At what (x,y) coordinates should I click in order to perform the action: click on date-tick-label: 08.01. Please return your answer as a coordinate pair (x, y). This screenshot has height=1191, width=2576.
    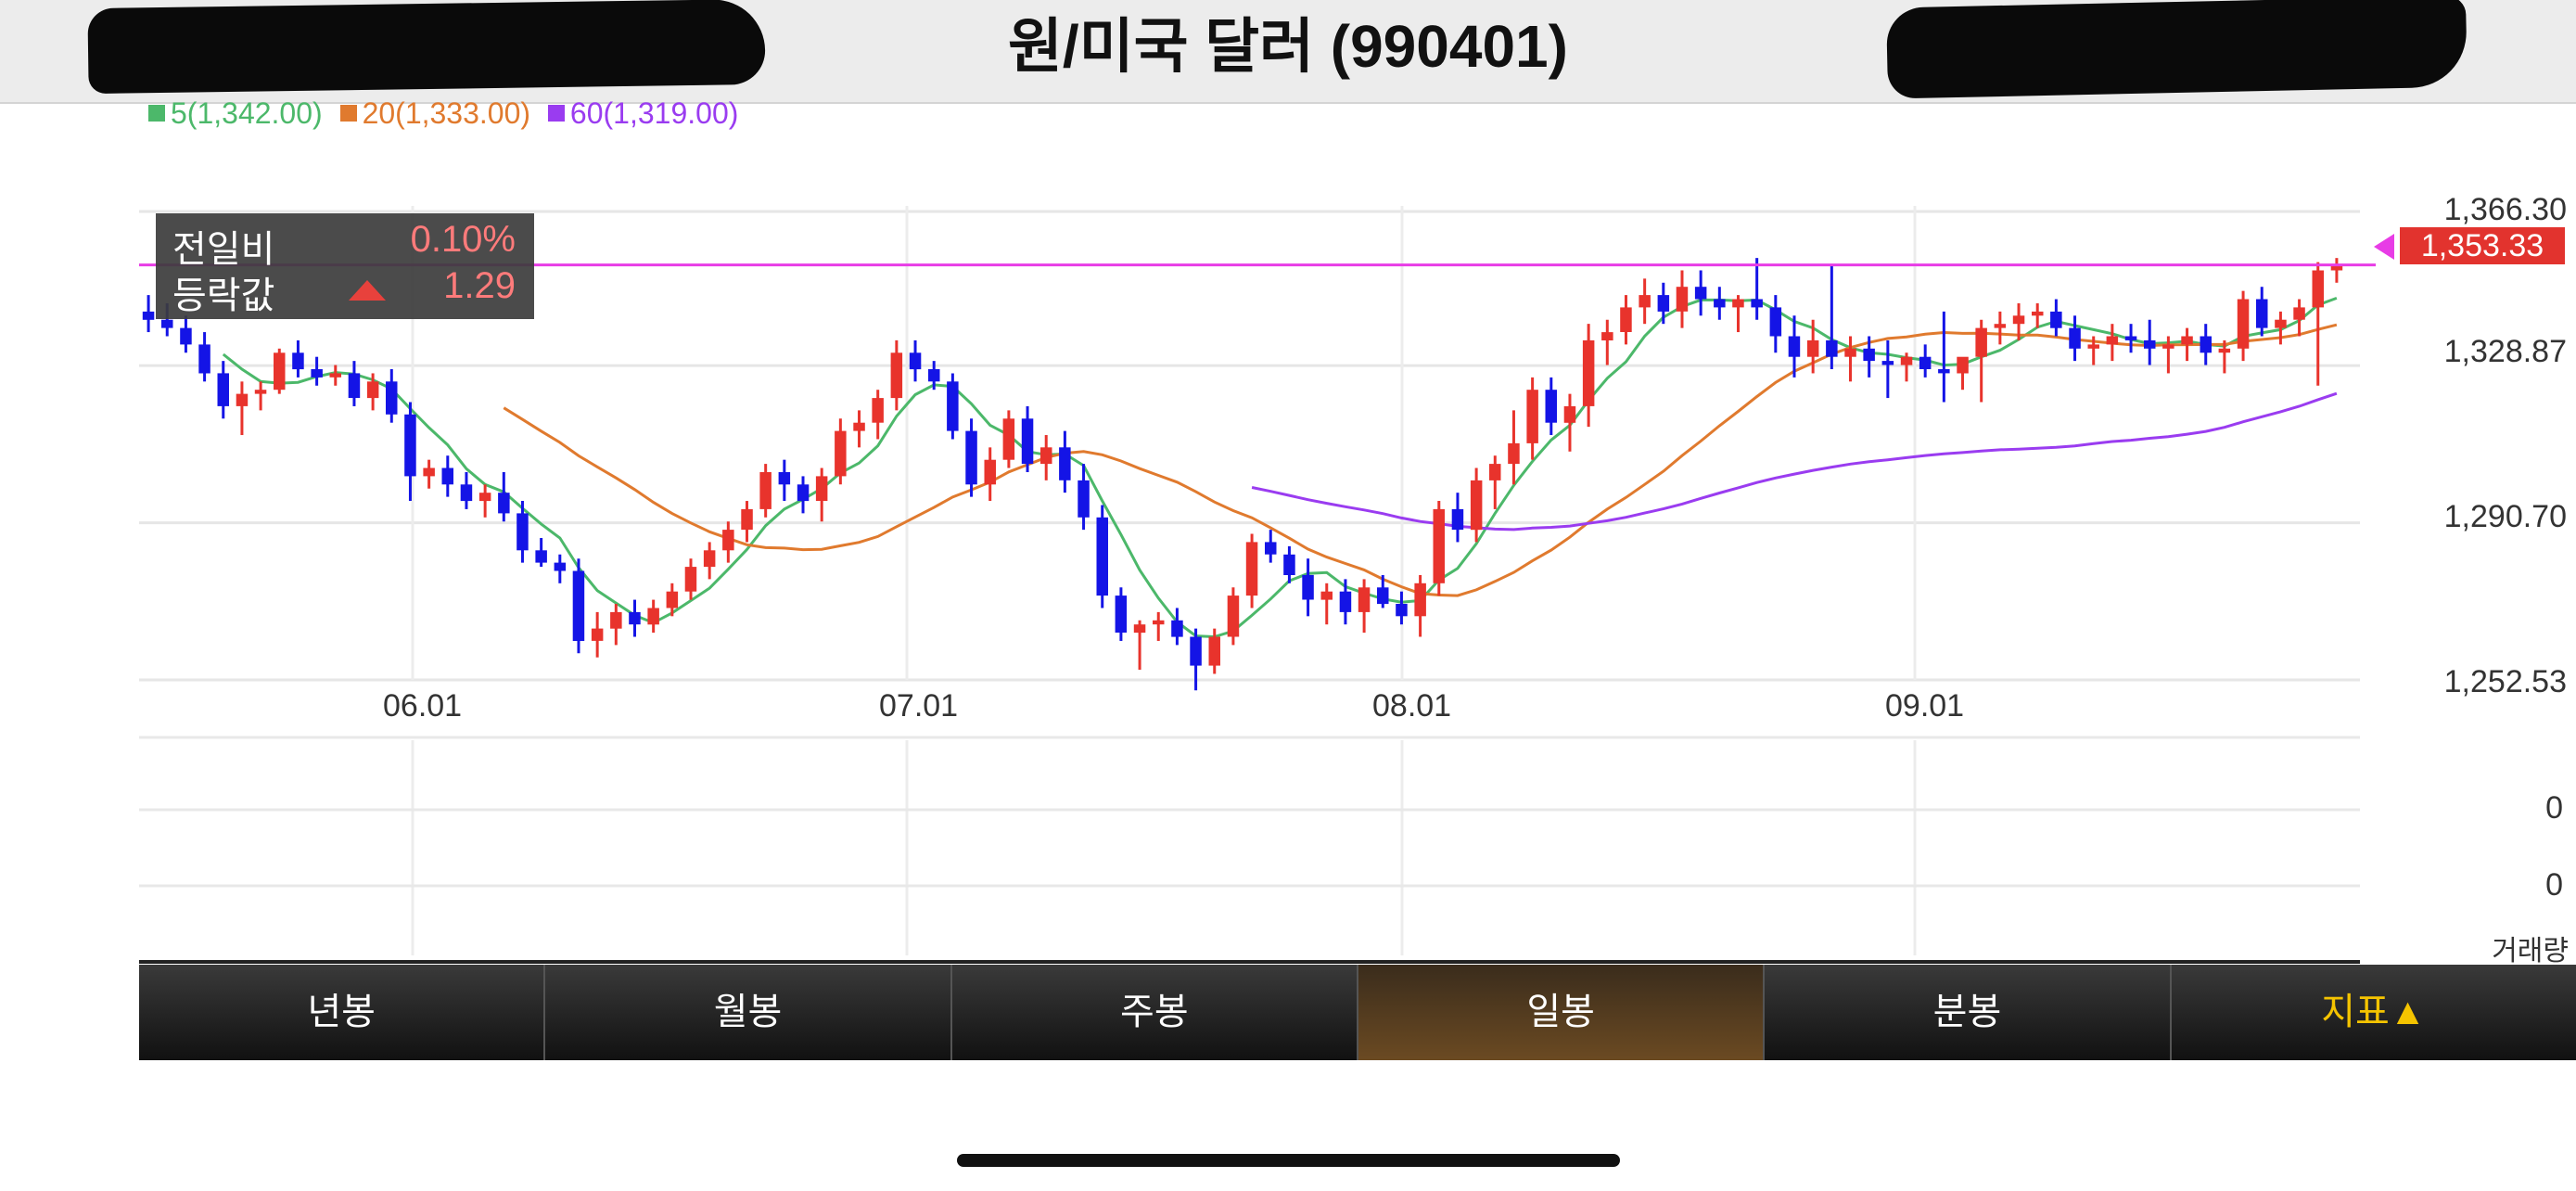
    Looking at the image, I should click on (1412, 706).